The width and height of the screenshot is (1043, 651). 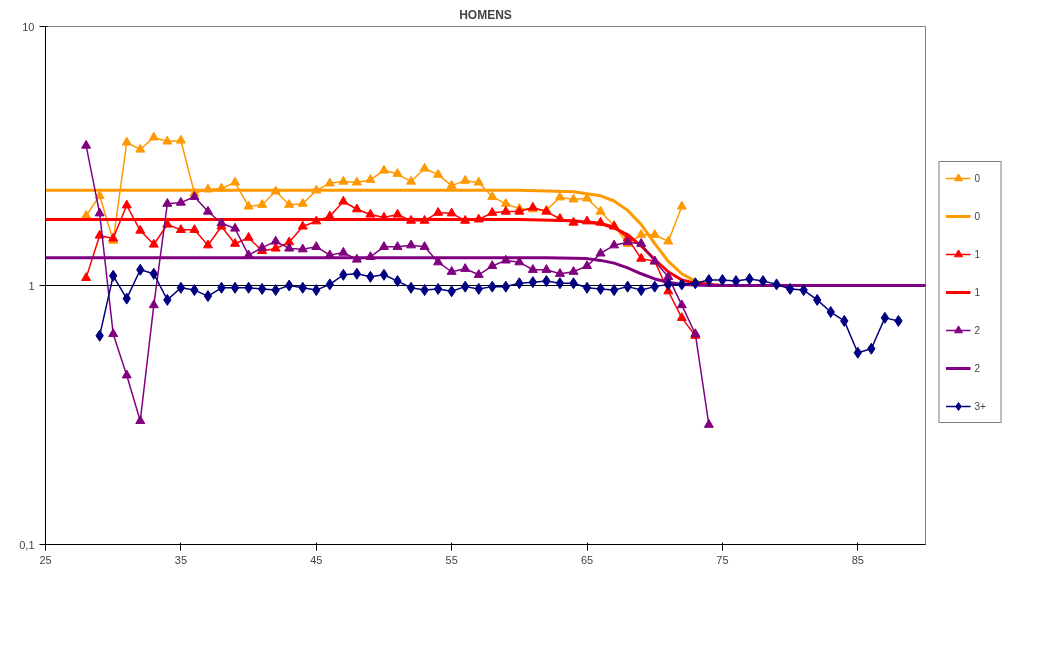 What do you see at coordinates (451, 559) in the screenshot?
I see `x-tick-label: 55` at bounding box center [451, 559].